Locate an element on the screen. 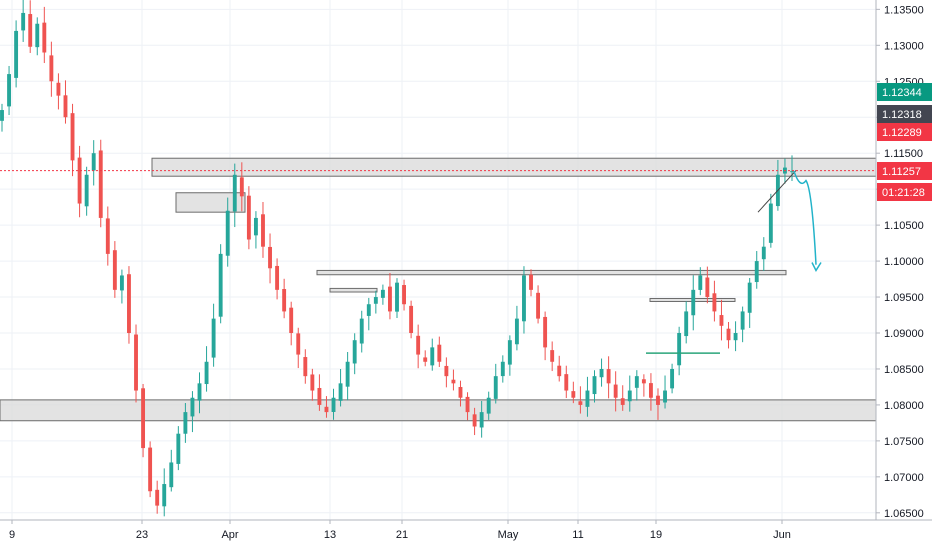 The height and width of the screenshot is (550, 932). y-tick-label: 1.08000 is located at coordinates (904, 406).